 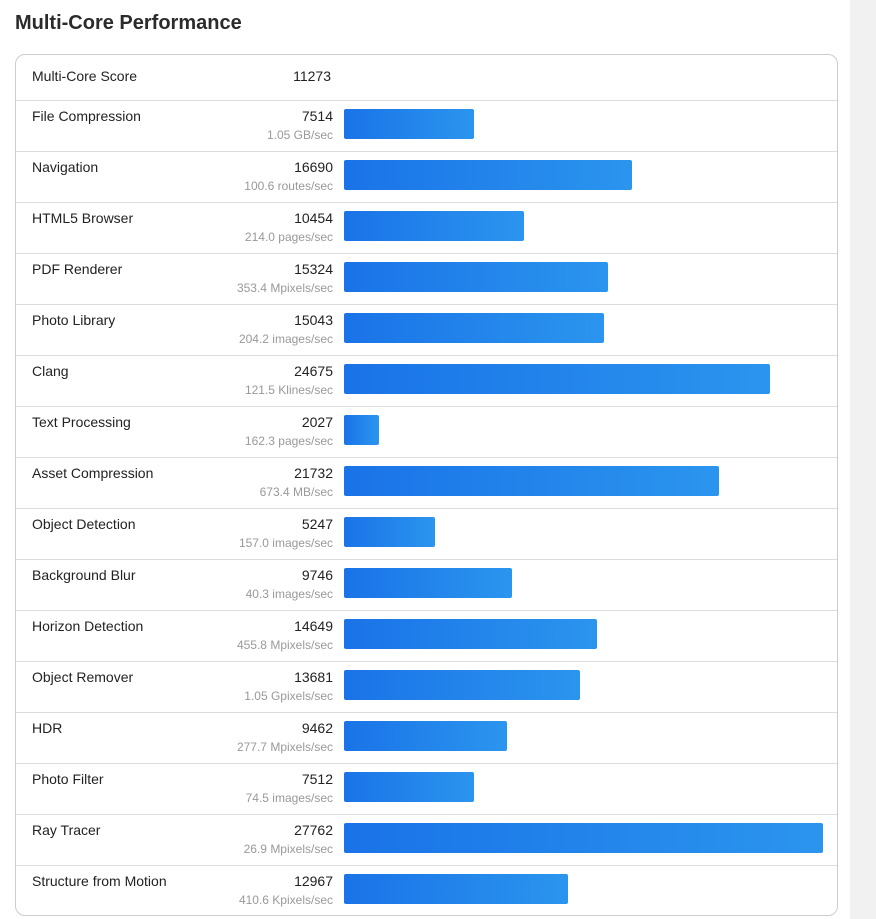 I want to click on workload-throughput: 214.0 pages/sec, so click(x=288, y=237).